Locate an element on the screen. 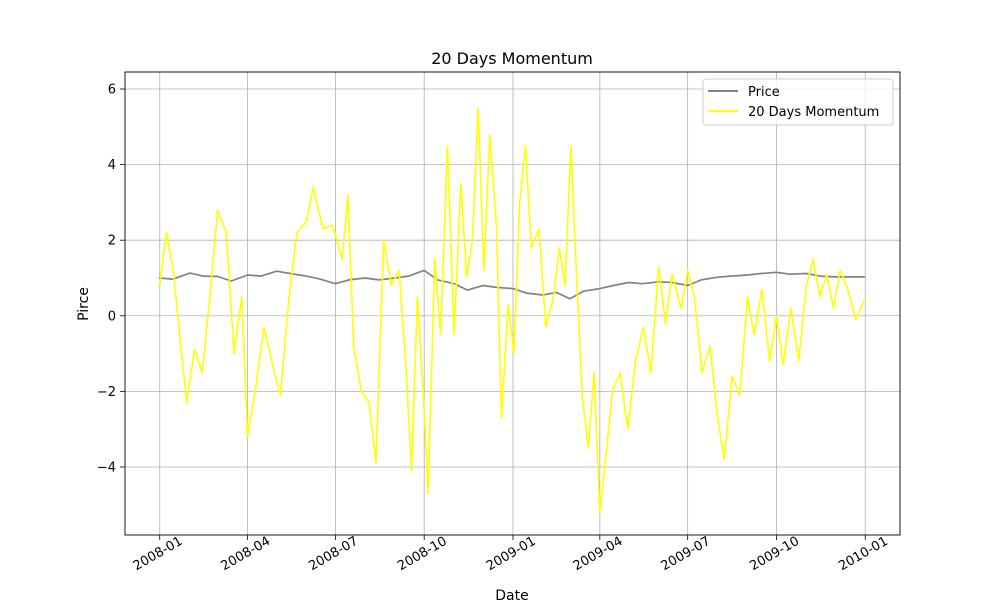 The height and width of the screenshot is (600, 1000). legend-label-momentum: 20 Days Momentum is located at coordinates (813, 112).